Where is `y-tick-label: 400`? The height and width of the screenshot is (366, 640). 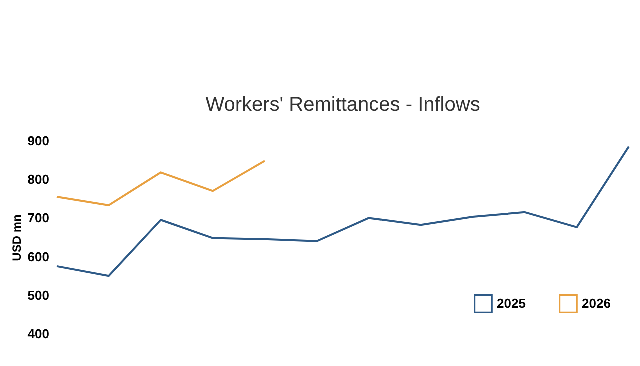 y-tick-label: 400 is located at coordinates (39, 334).